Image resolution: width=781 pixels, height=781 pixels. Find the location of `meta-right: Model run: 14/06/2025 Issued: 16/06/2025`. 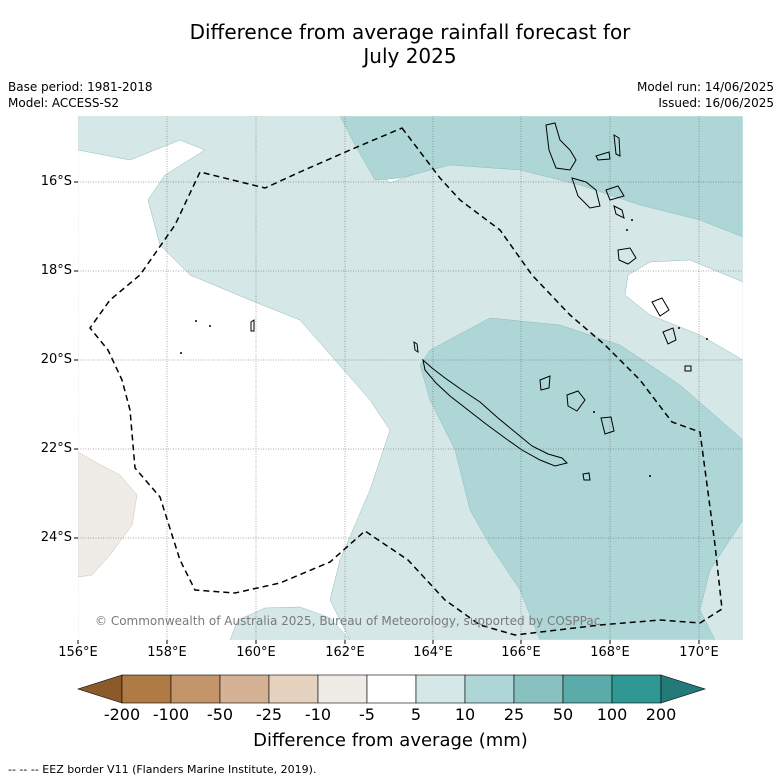

meta-right: Model run: 14/06/2025 Issued: 16/06/2025 is located at coordinates (705, 95).